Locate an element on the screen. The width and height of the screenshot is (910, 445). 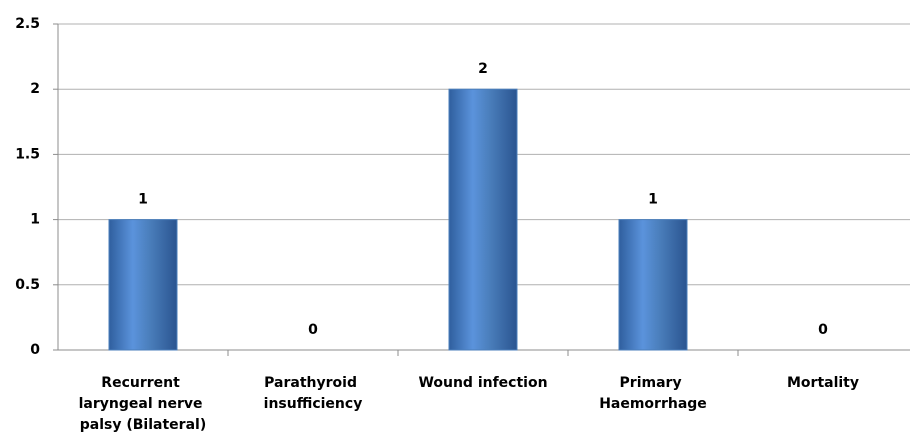
y-tick-label: 0.5 is located at coordinates (27, 285).